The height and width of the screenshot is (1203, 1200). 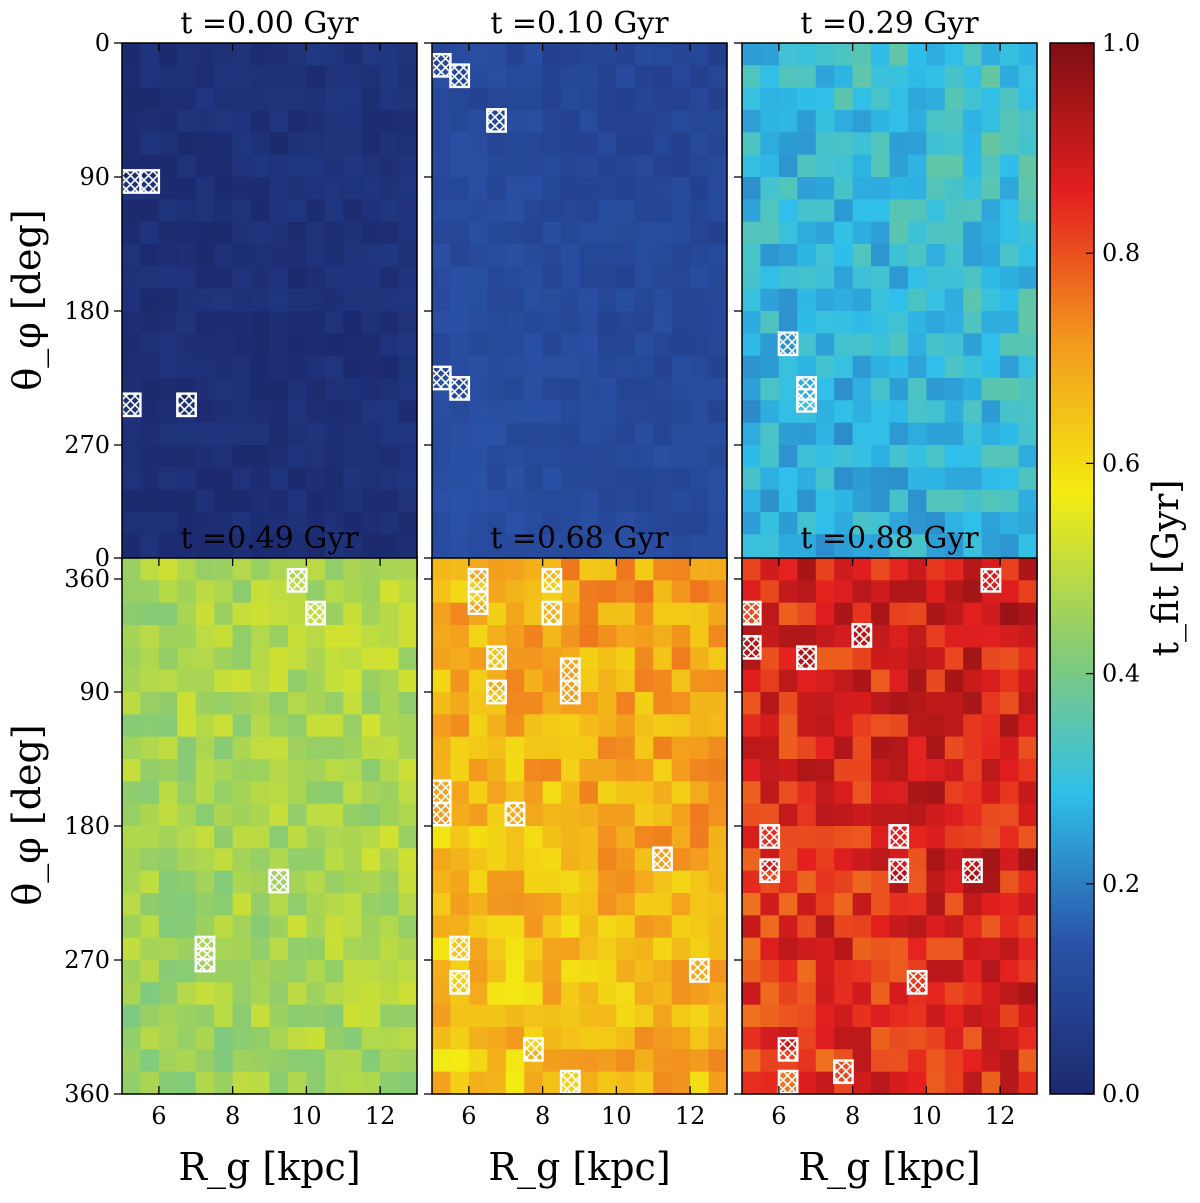 What do you see at coordinates (1121, 1094) in the screenshot?
I see `colorbar-tick-label: 0.0` at bounding box center [1121, 1094].